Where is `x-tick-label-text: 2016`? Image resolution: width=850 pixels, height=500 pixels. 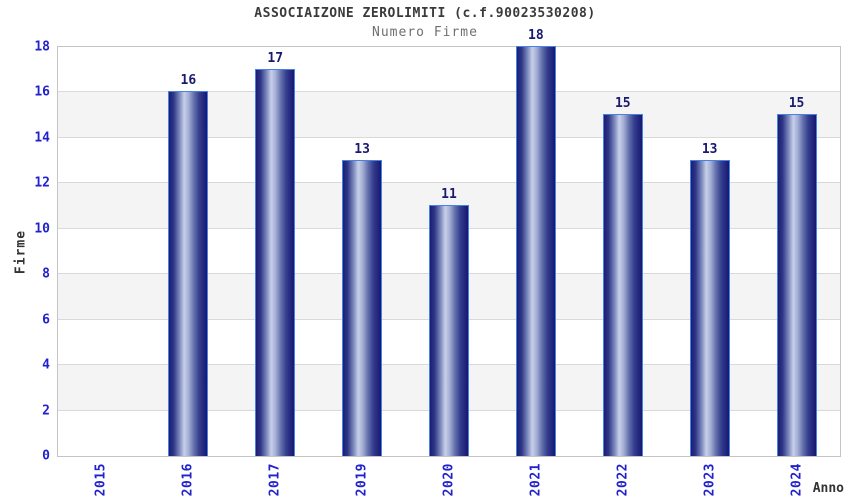
x-tick-label-text: 2016 is located at coordinates (188, 480).